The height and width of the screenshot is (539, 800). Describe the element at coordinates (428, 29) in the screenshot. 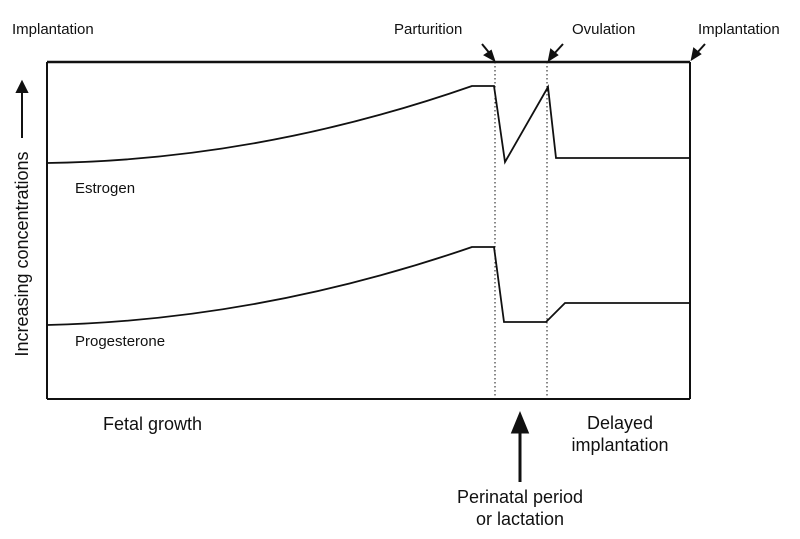

I see `parturition-label: Parturition` at that location.